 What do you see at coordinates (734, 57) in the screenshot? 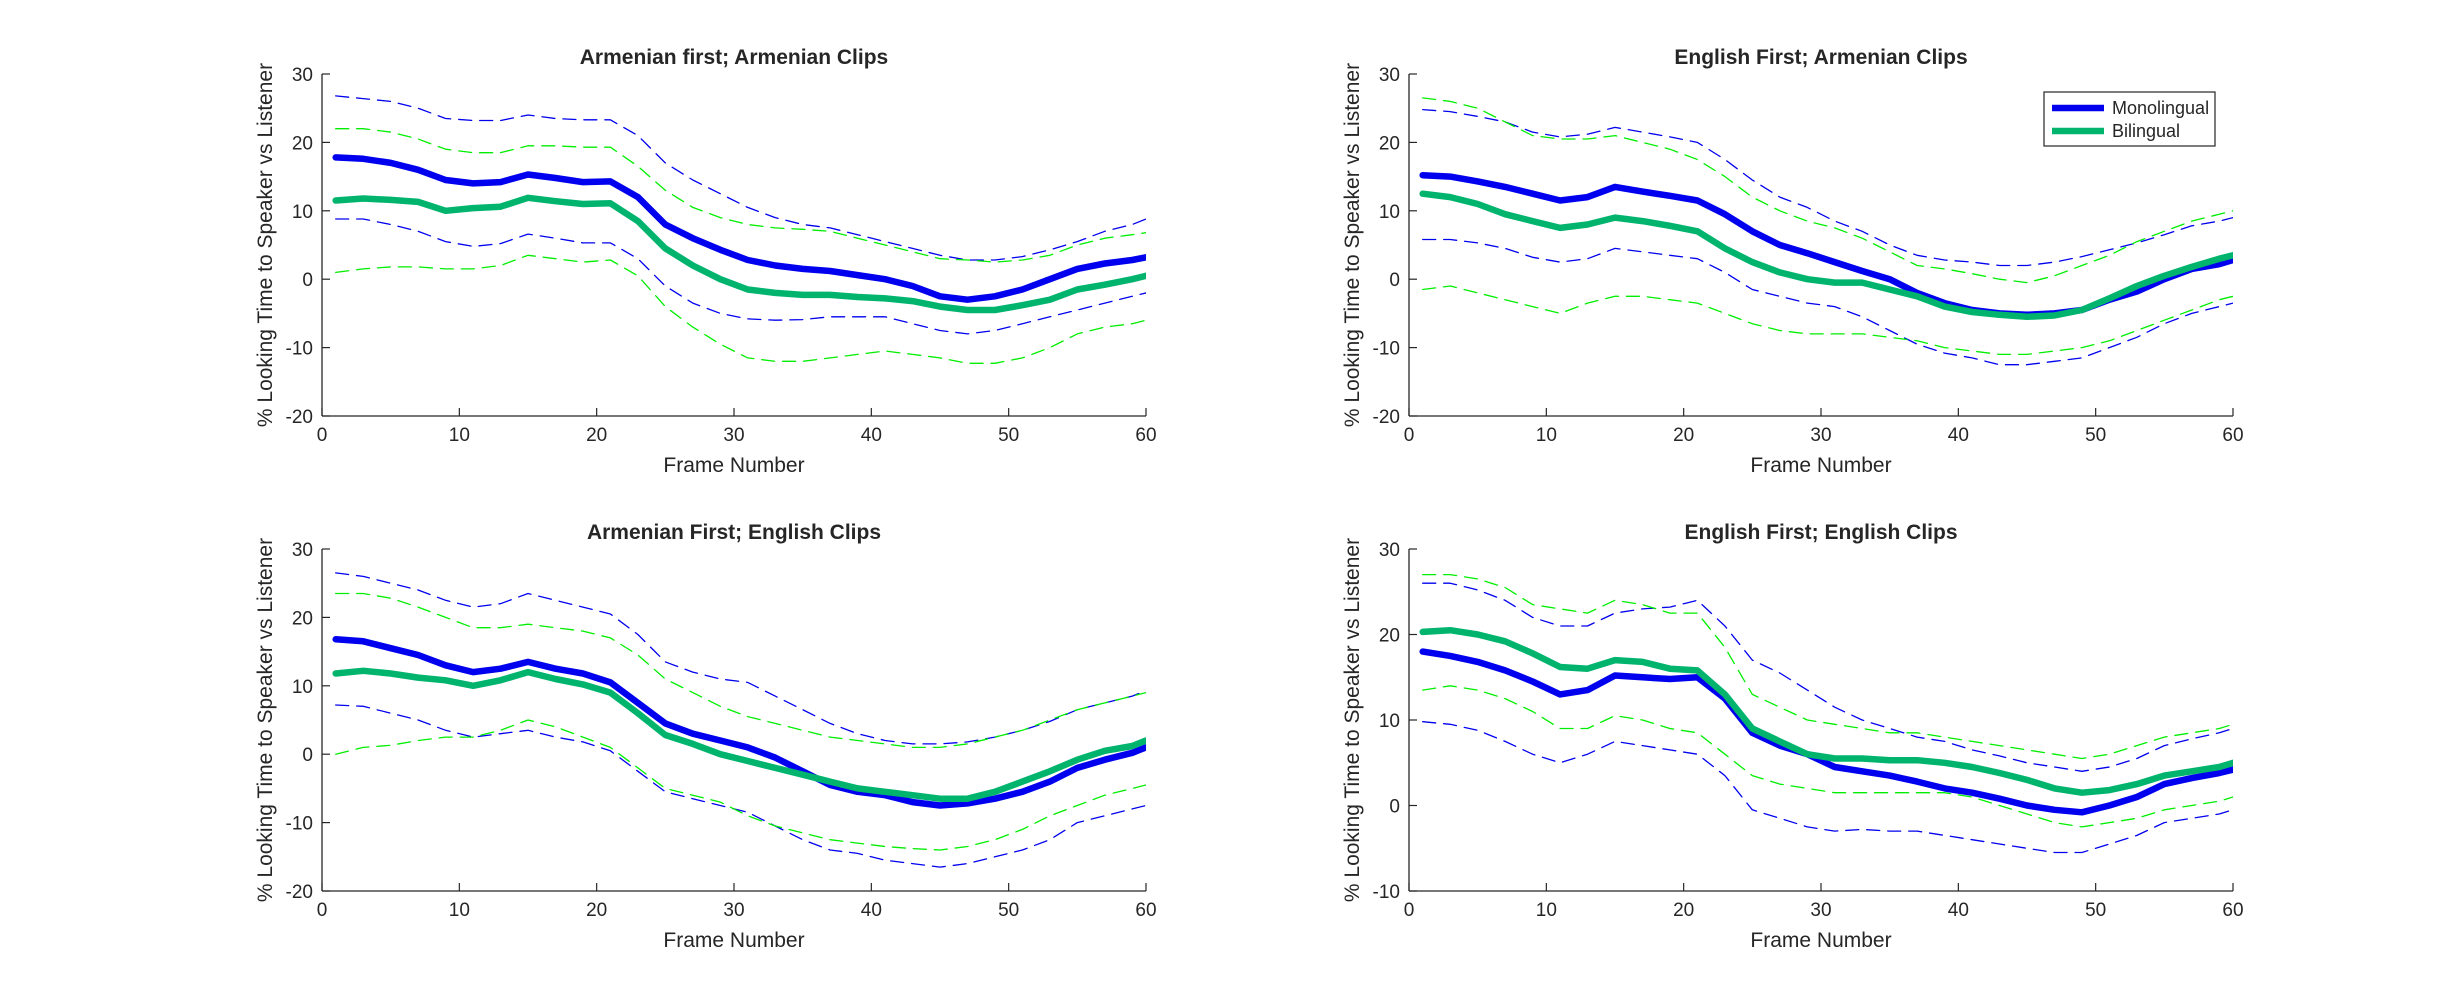
I see `chart-title: Armenian first; Armenian Clips` at bounding box center [734, 57].